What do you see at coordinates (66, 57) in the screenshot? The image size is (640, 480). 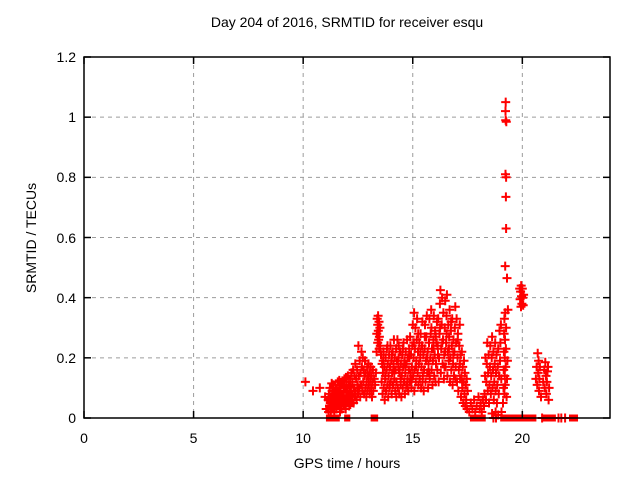 I see `y-tick-label: 1.2` at bounding box center [66, 57].